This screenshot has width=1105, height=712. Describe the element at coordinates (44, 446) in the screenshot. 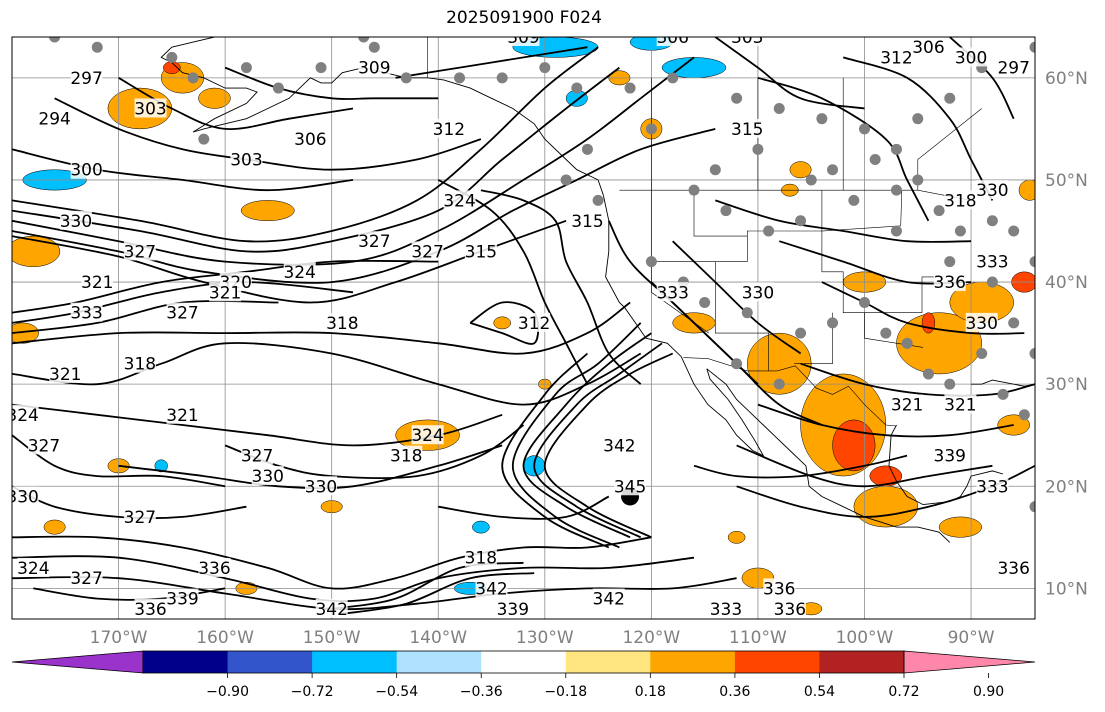

I see `contour-label-text: 327` at that location.